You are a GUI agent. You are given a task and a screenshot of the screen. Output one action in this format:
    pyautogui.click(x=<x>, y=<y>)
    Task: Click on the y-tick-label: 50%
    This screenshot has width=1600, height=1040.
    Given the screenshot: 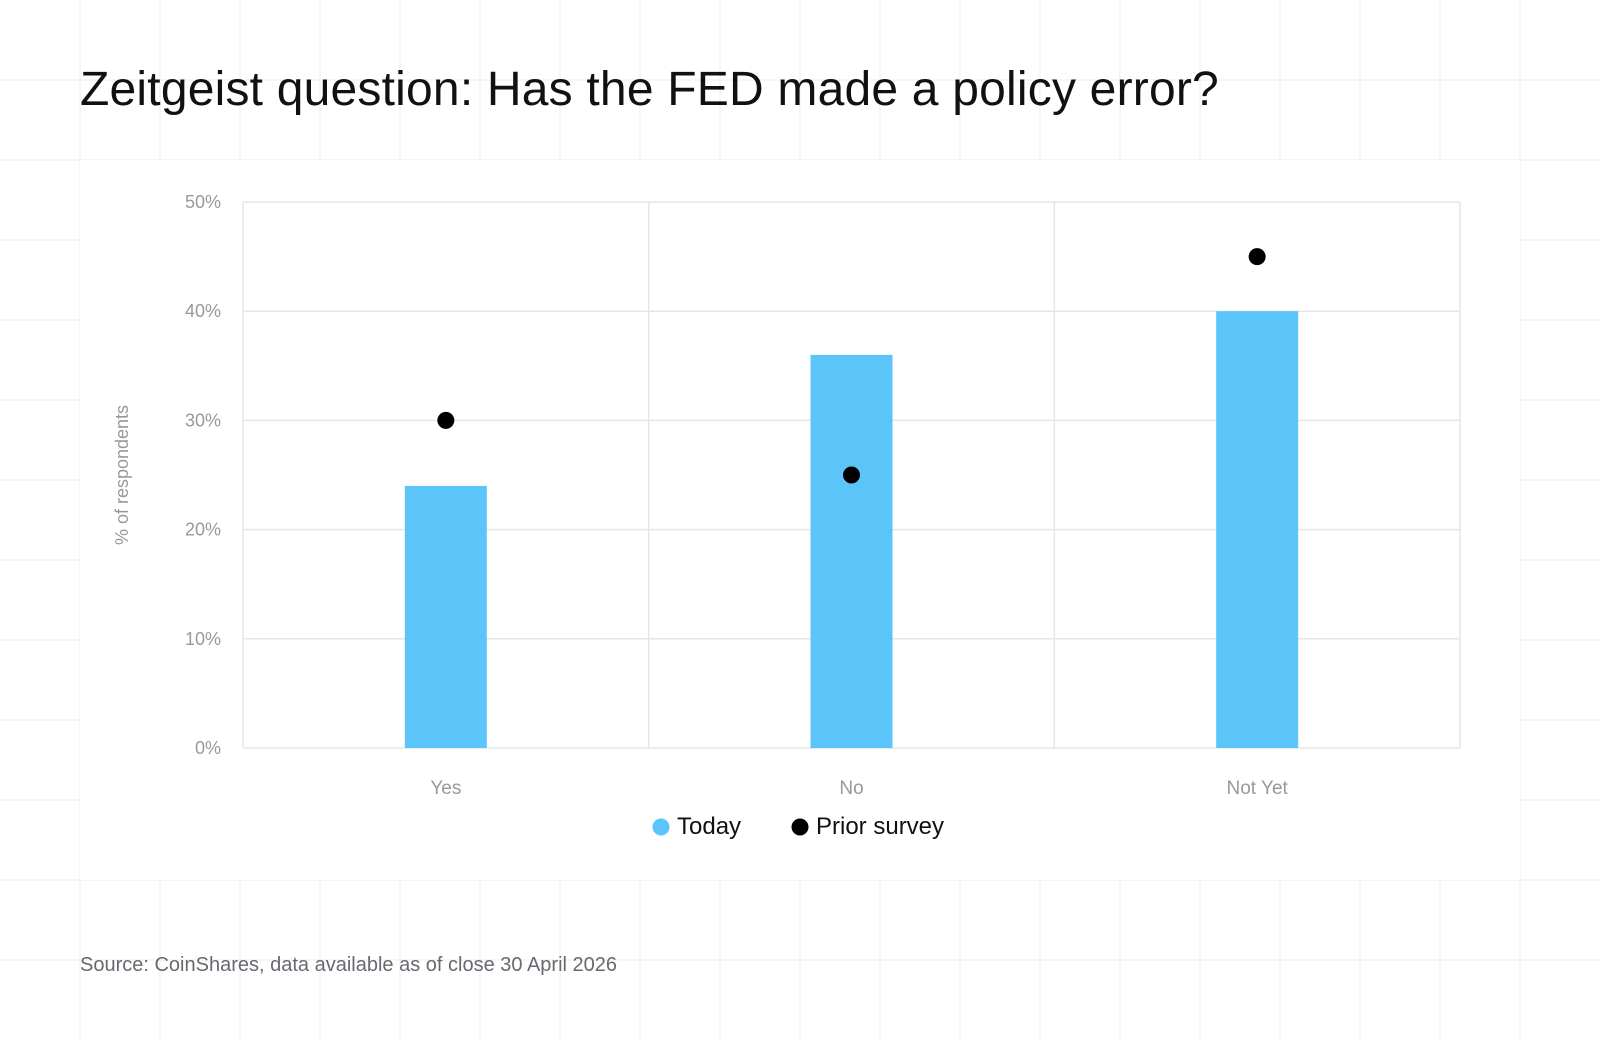 What is the action you would take?
    pyautogui.click(x=203, y=202)
    